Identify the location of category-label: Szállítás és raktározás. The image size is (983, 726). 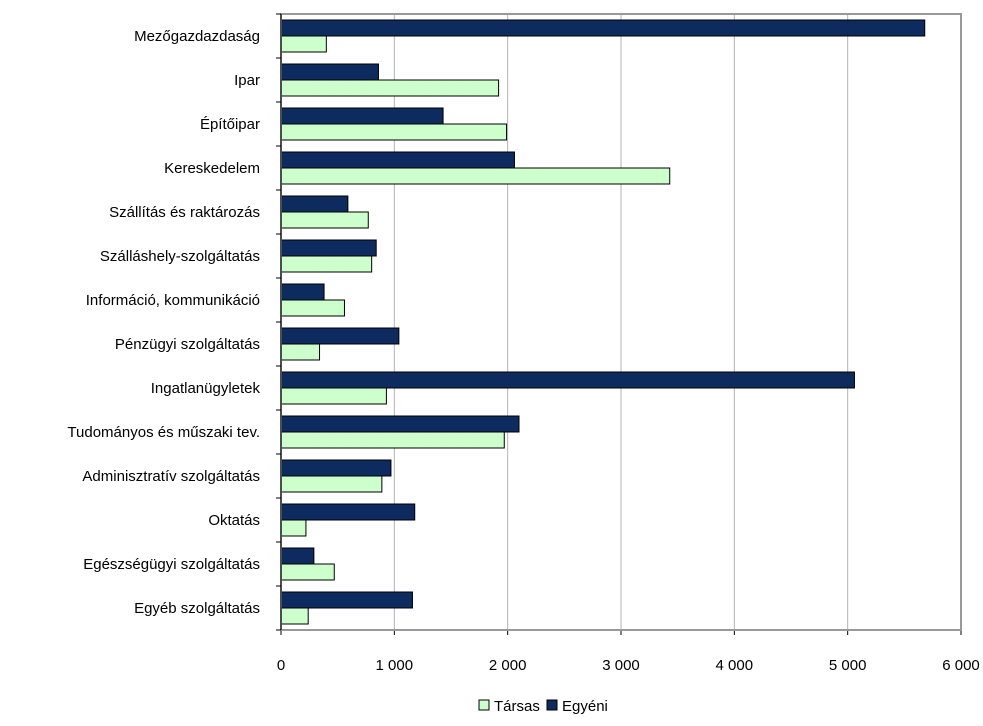
(184, 212).